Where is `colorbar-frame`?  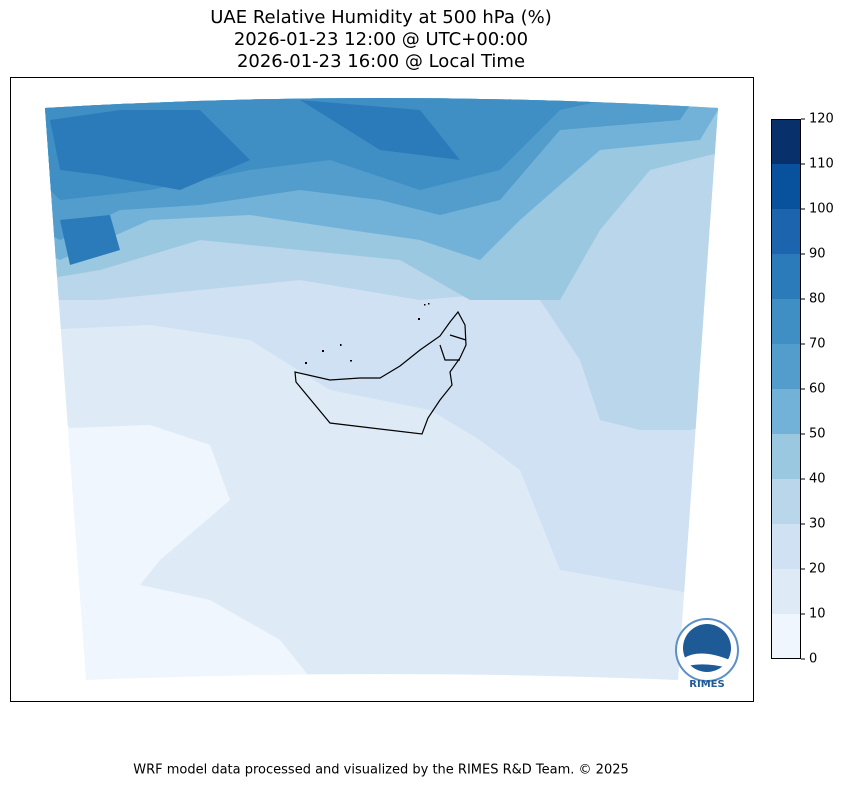
colorbar-frame is located at coordinates (786, 389).